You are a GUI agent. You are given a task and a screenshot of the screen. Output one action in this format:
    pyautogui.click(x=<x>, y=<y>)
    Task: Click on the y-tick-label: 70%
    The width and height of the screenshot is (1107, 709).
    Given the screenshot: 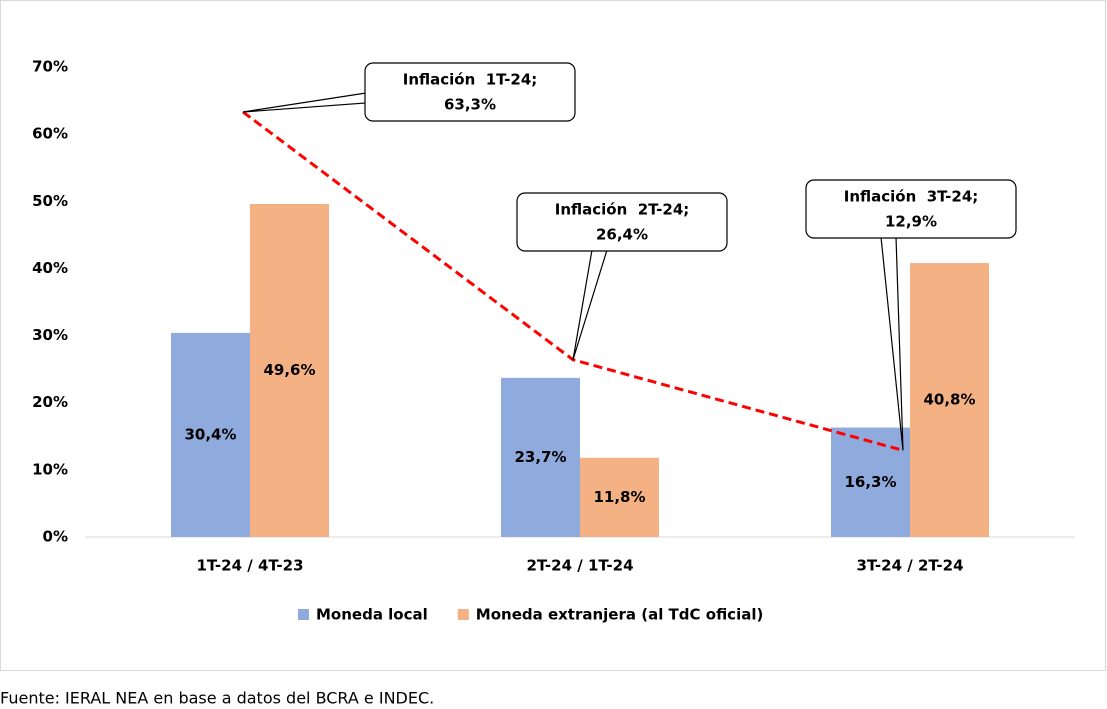 What is the action you would take?
    pyautogui.click(x=50, y=67)
    